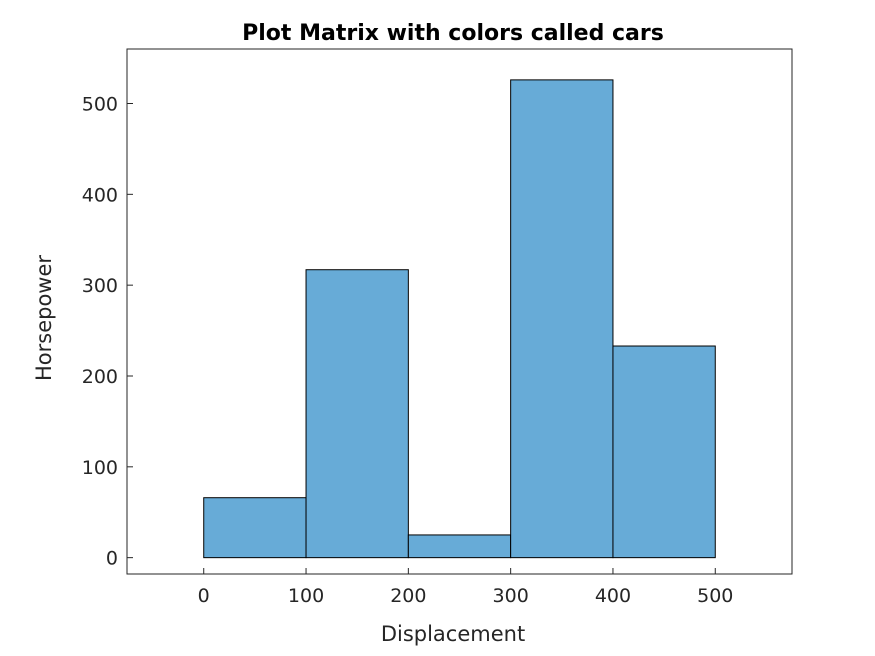 Image resolution: width=875 pixels, height=656 pixels. Describe the element at coordinates (453, 33) in the screenshot. I see `chart-title: Plot Matrix with colors called cars` at that location.